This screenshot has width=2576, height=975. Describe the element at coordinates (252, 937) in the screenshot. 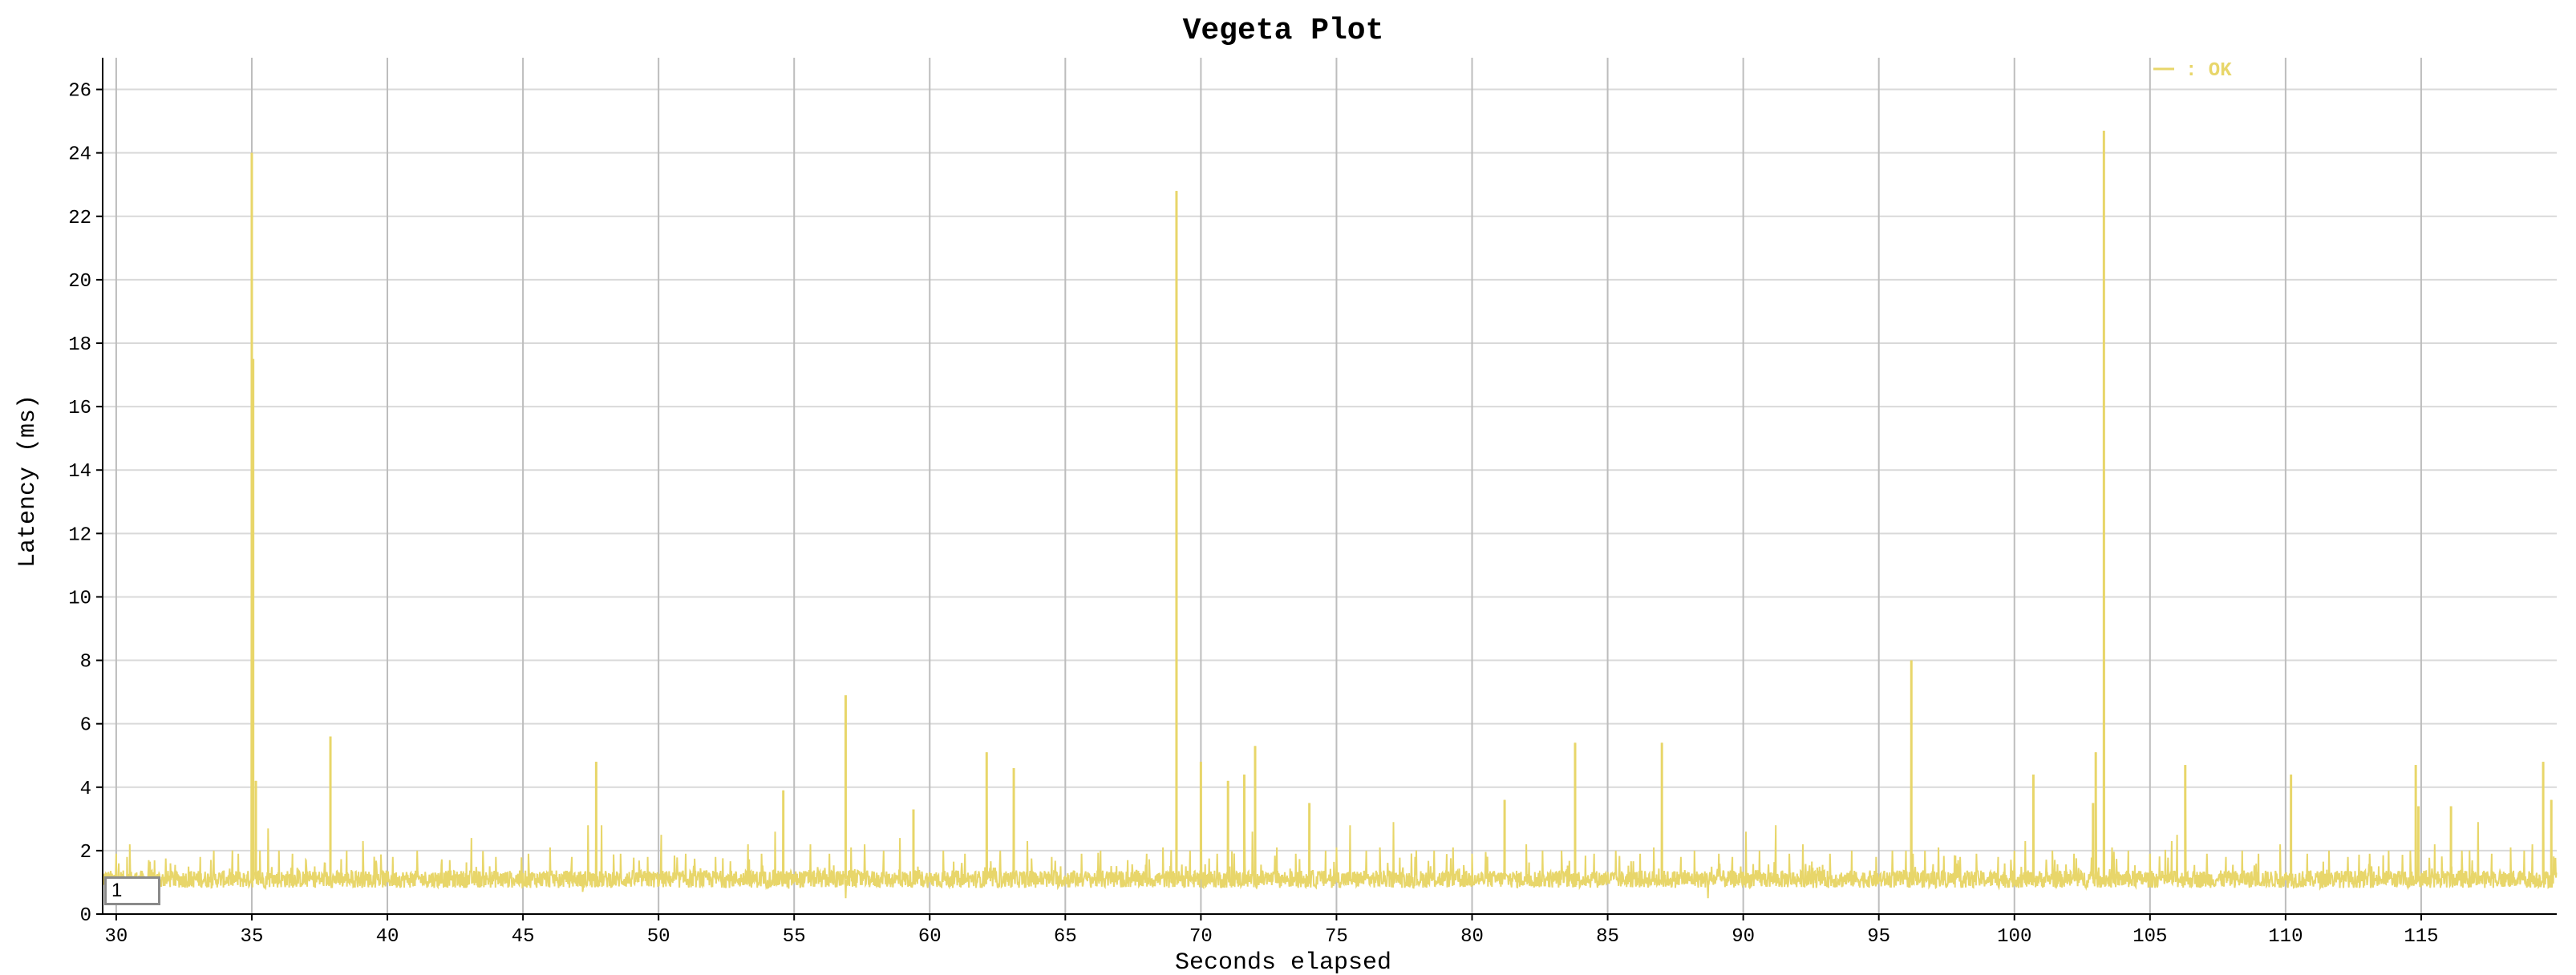

I see `x-tick-label: 35` at that location.